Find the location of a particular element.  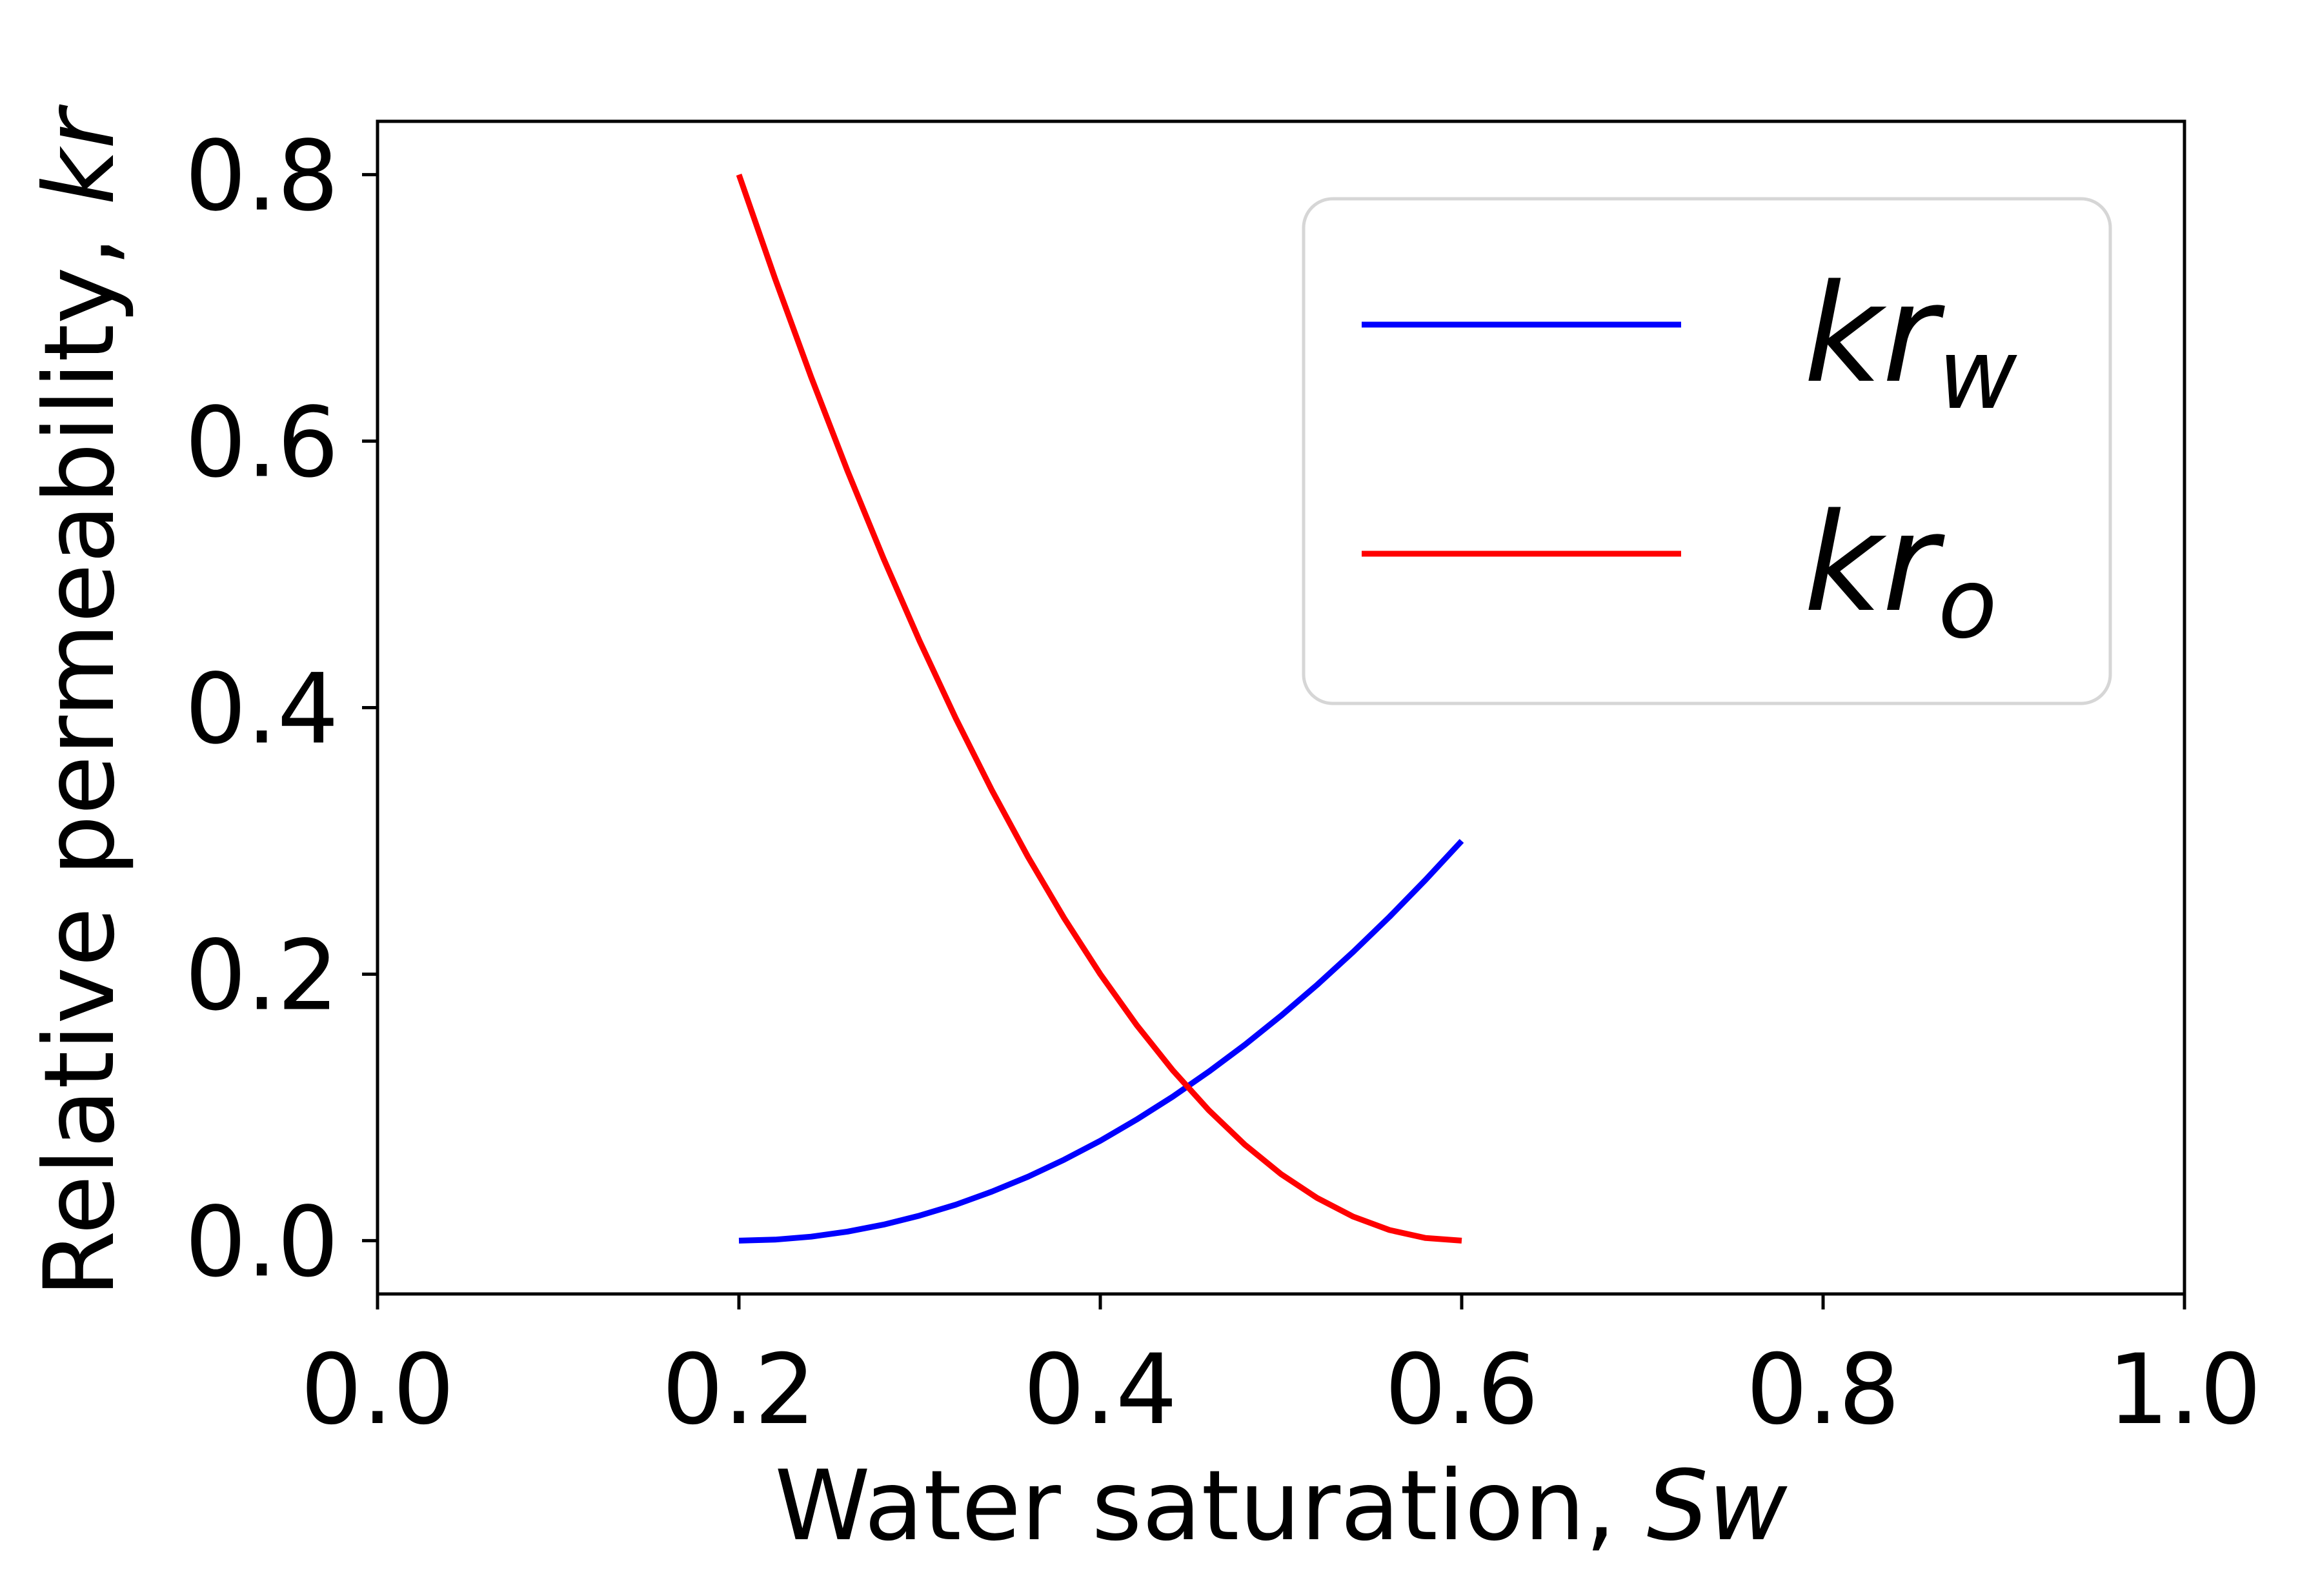

x-tick-label: 0.4 is located at coordinates (1101, 1390).